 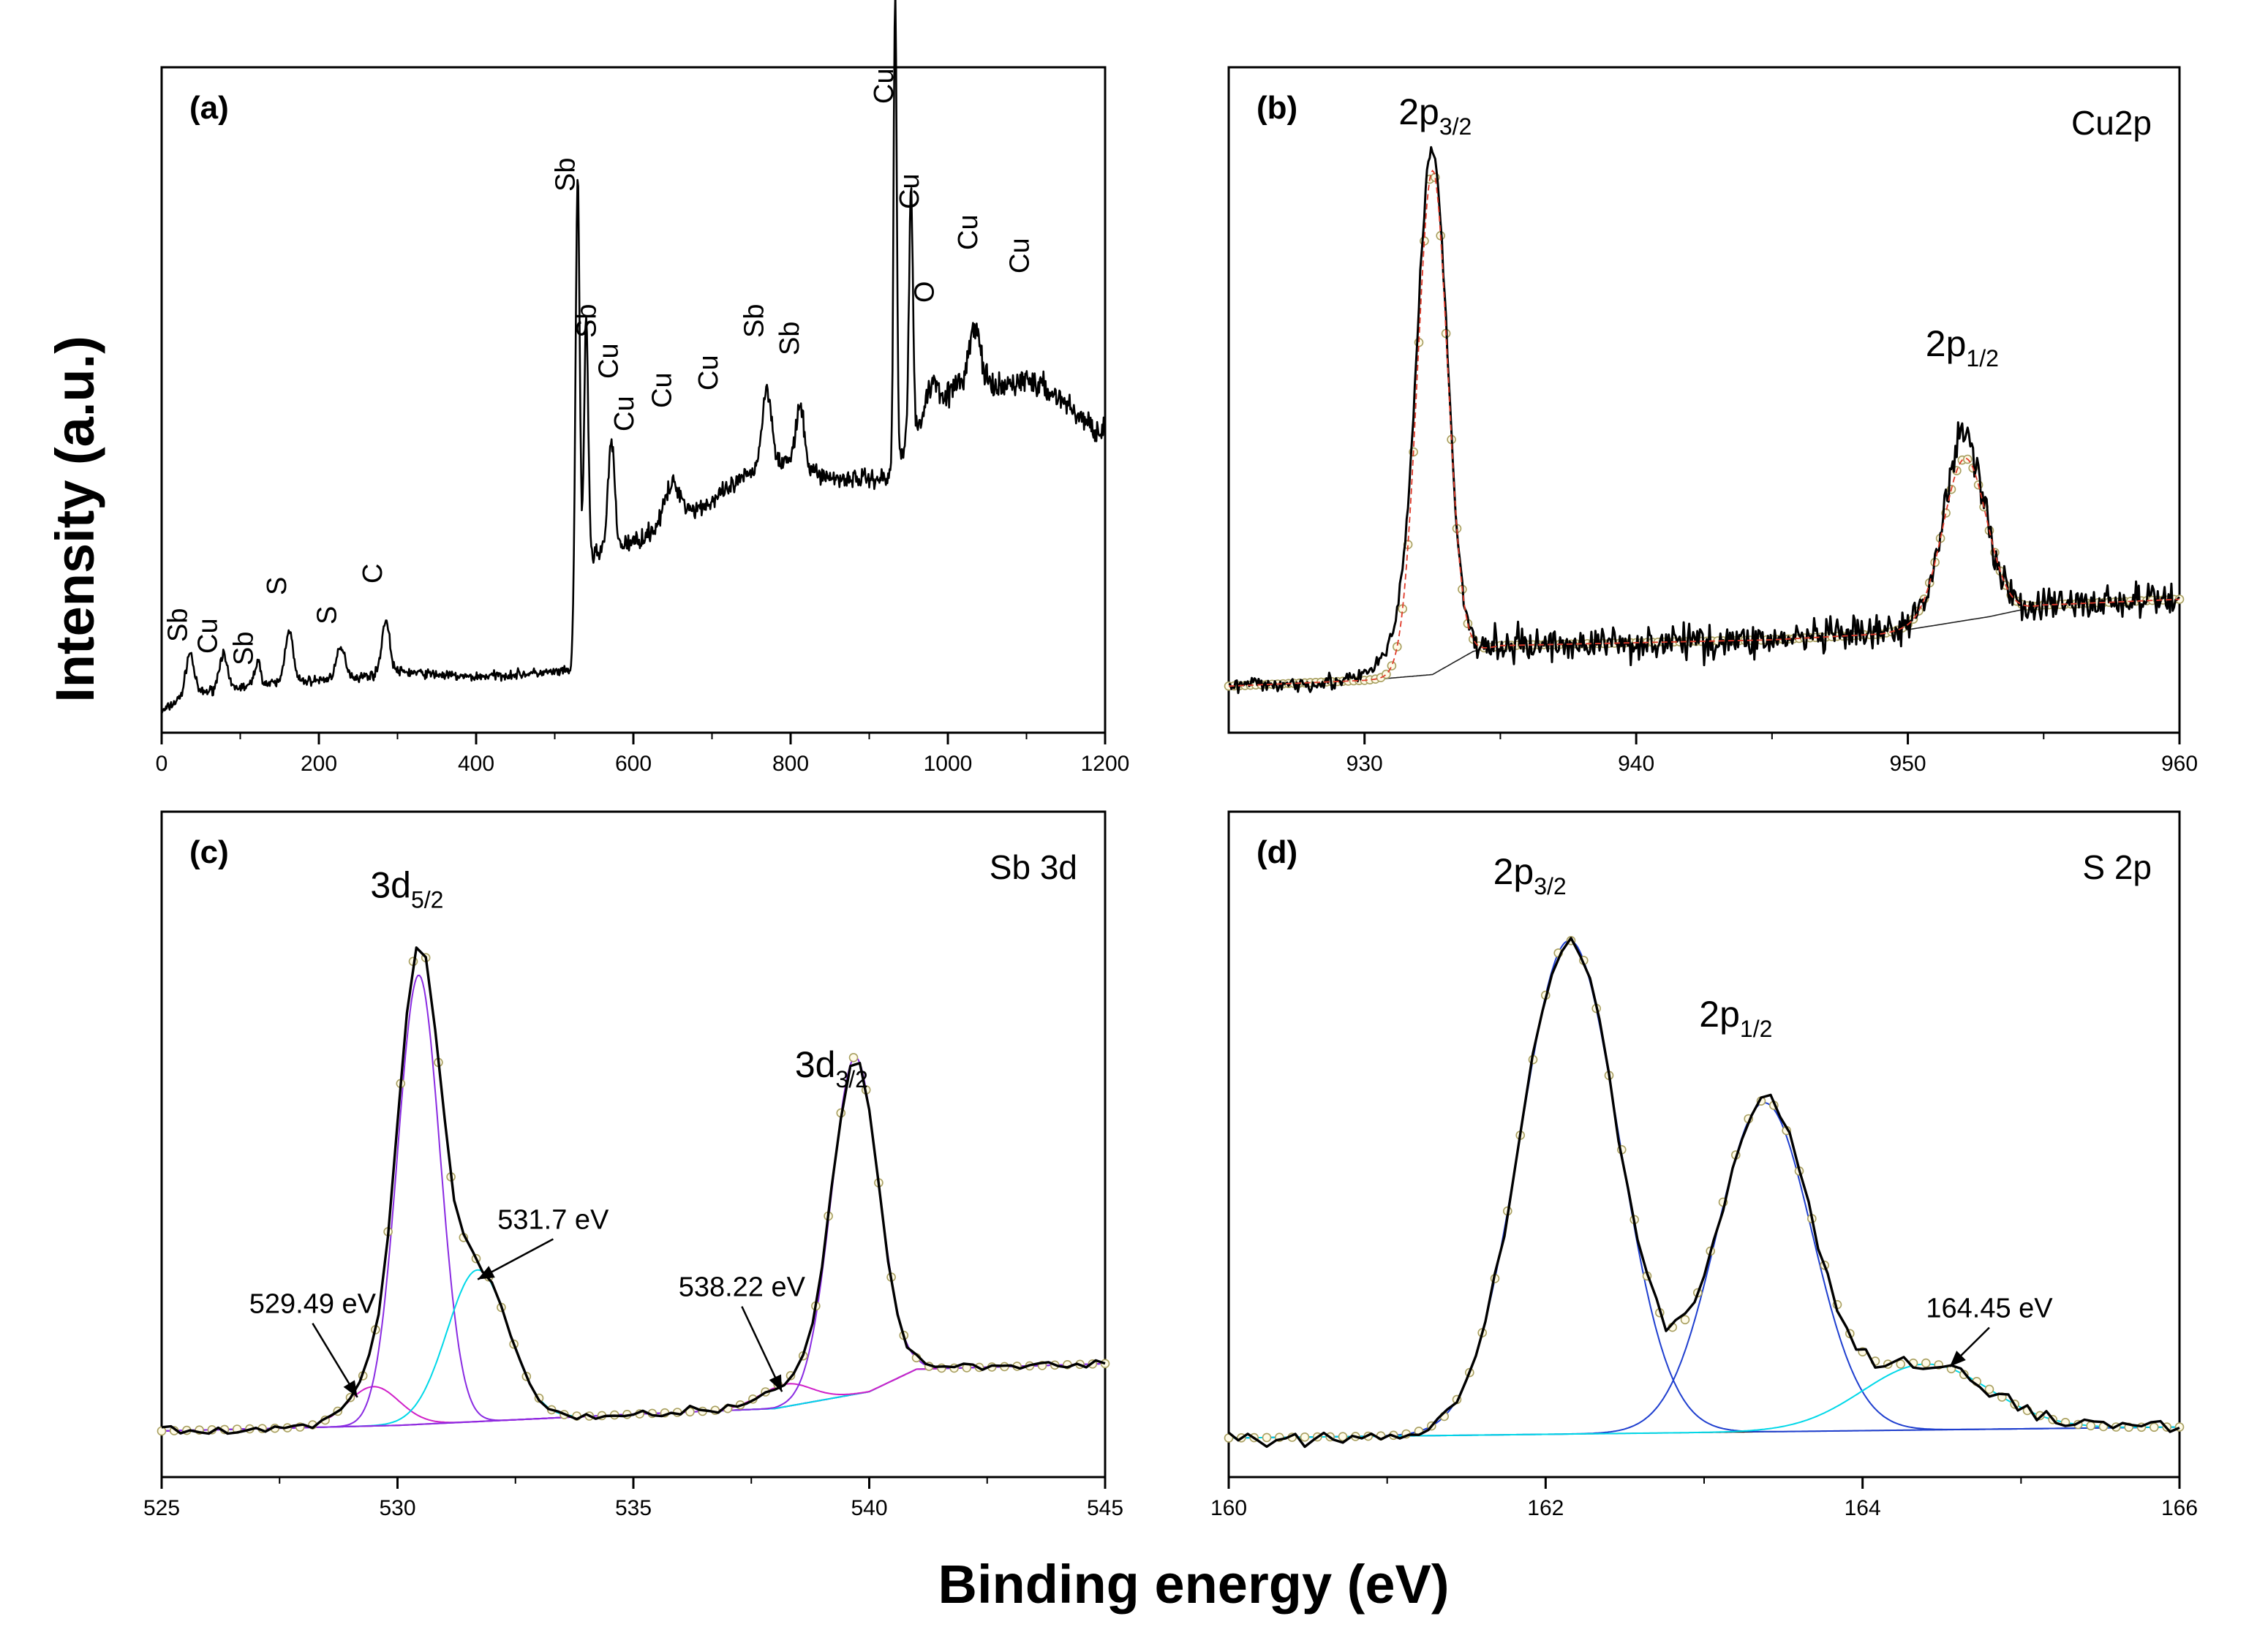 What do you see at coordinates (1228, 1508) in the screenshot?
I see `x-tick-label: 160` at bounding box center [1228, 1508].